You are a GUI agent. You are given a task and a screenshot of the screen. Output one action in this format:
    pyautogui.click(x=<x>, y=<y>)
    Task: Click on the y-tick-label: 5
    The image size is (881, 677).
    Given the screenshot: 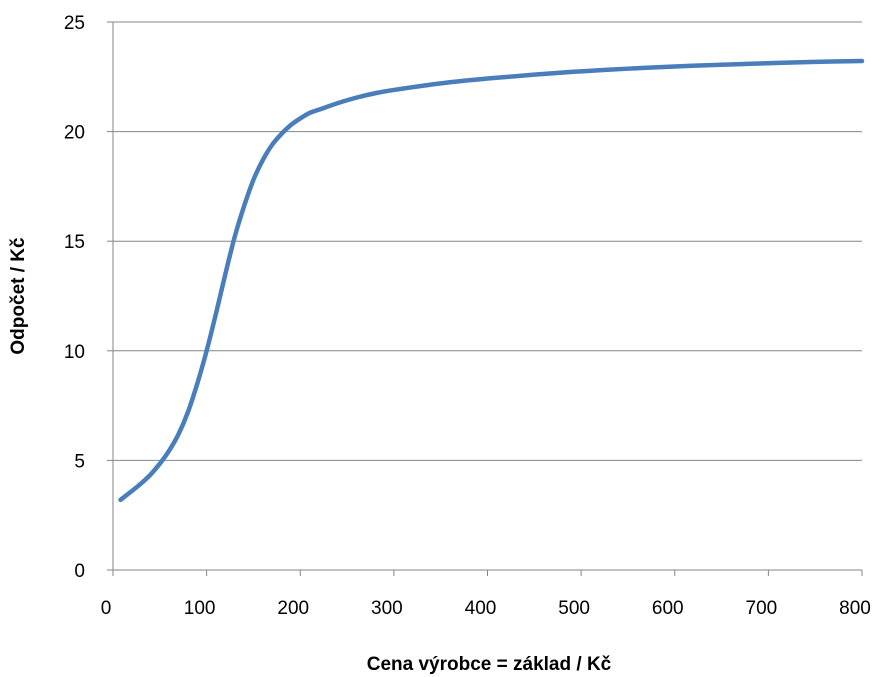 What is the action you would take?
    pyautogui.click(x=79, y=461)
    